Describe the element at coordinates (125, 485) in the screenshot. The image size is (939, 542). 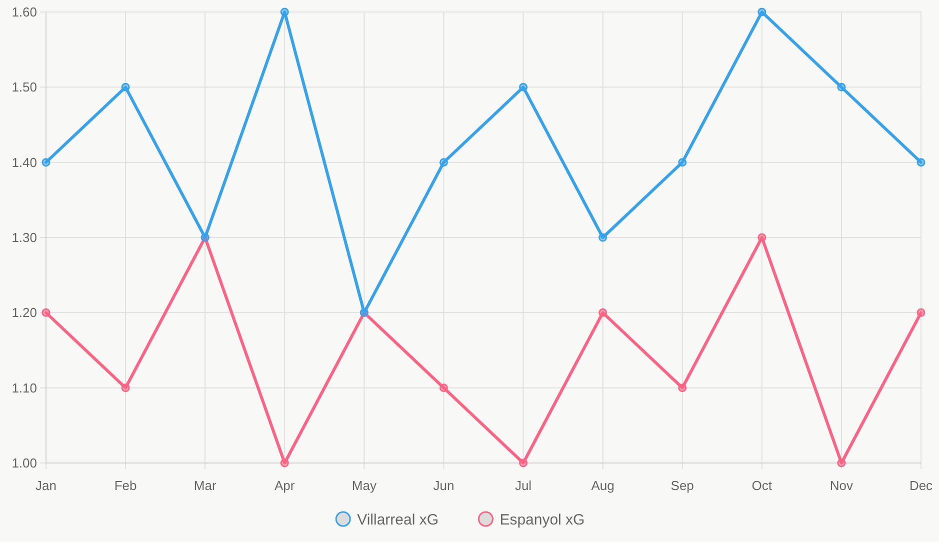
I see `x-tick-label: Feb` at that location.